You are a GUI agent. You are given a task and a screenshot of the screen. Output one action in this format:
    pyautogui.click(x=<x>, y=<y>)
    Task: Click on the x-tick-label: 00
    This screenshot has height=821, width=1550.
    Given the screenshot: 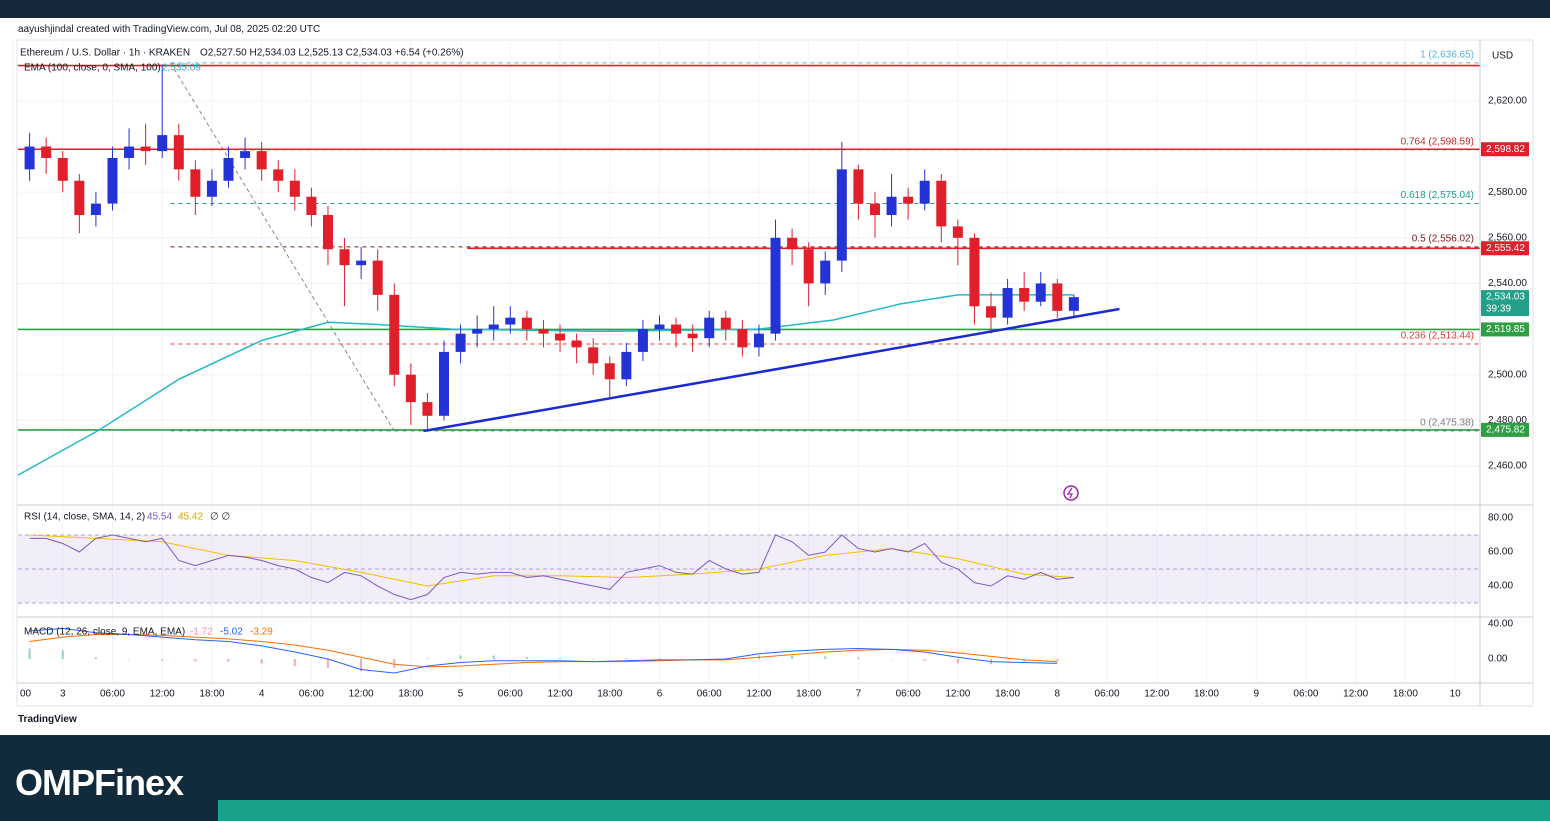 What is the action you would take?
    pyautogui.click(x=26, y=694)
    